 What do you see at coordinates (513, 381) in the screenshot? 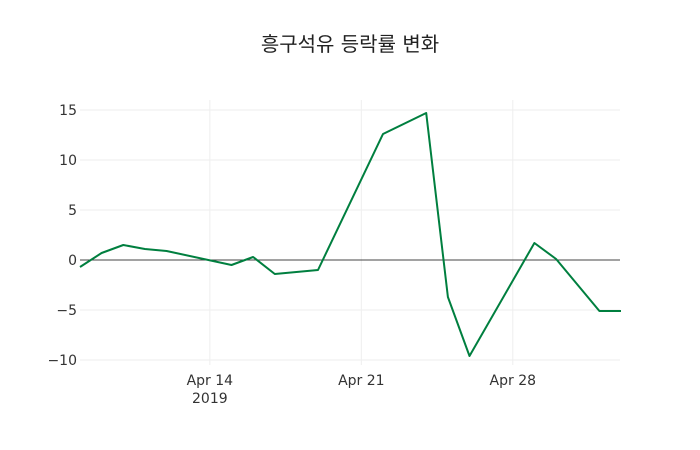
I see `x-tick-label: Apr 28` at bounding box center [513, 381].